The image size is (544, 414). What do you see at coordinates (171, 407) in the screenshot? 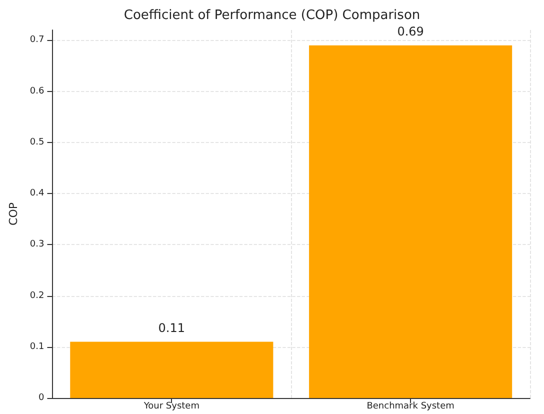
I see `x-tick-label: Your System` at bounding box center [171, 407].